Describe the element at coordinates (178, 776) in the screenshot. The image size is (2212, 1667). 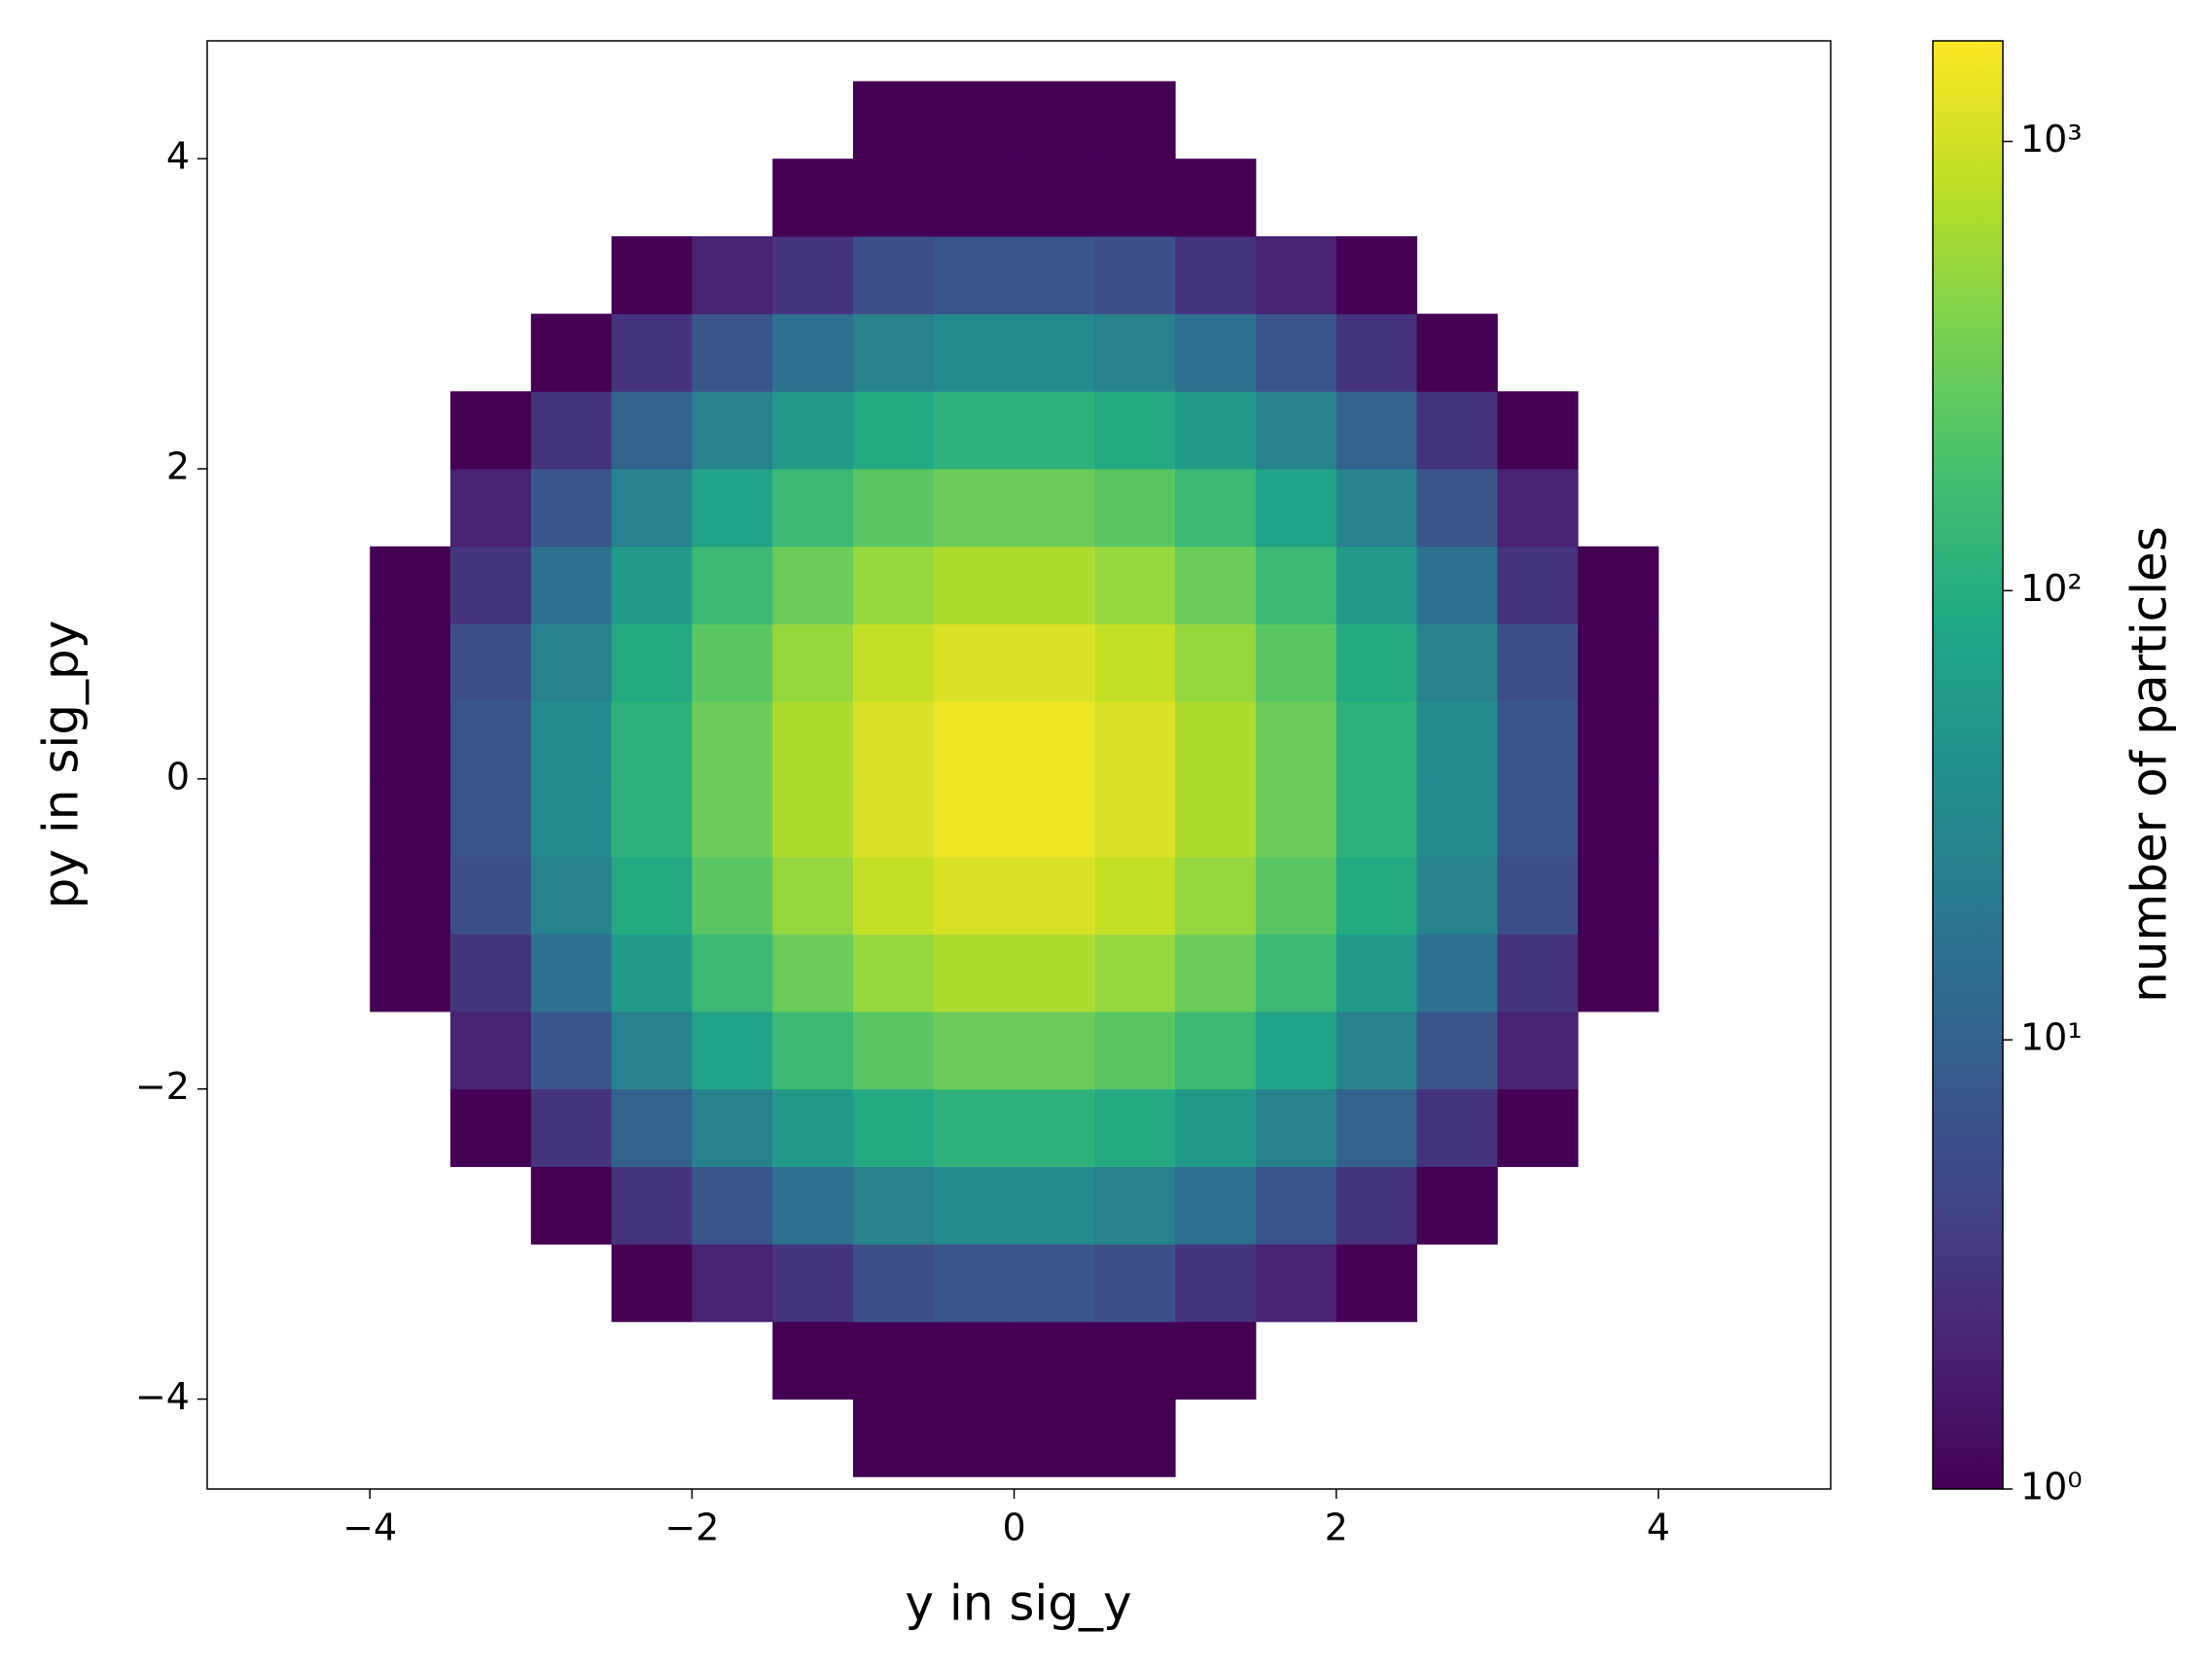
I see `y-tick-label: 0` at that location.